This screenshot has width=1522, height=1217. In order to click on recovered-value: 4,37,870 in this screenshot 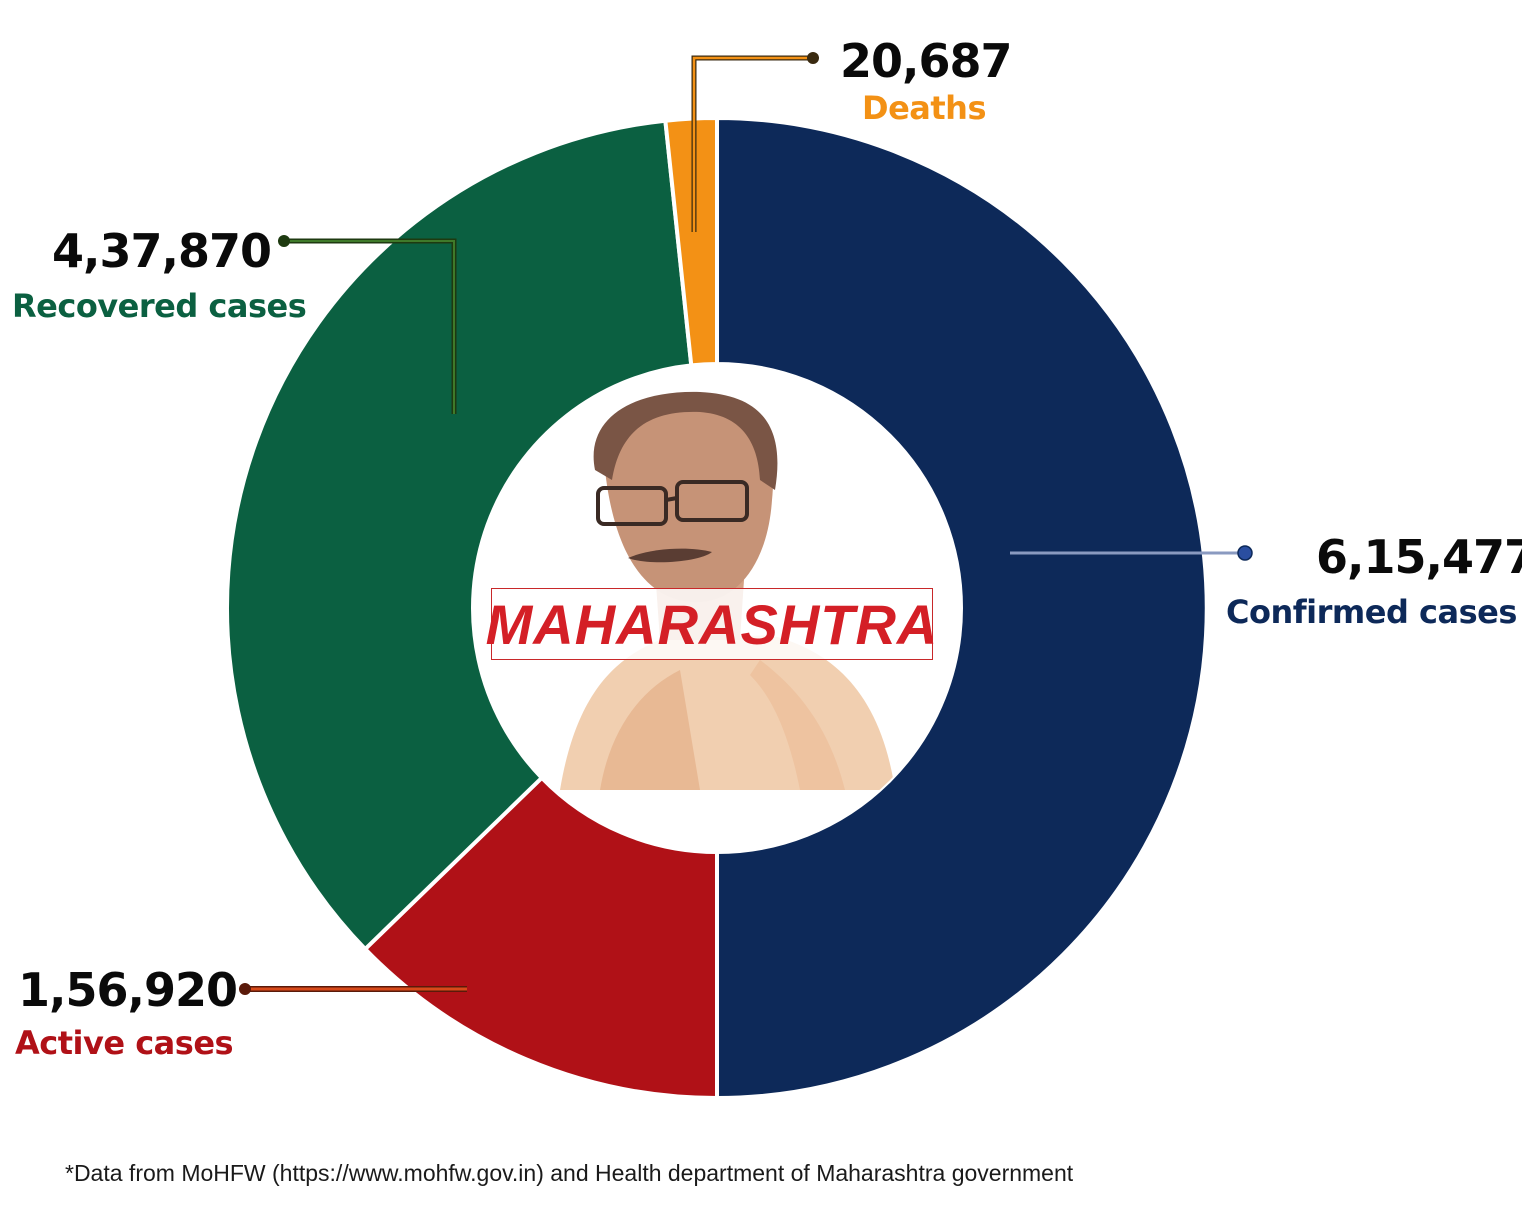, I will do `click(162, 251)`.